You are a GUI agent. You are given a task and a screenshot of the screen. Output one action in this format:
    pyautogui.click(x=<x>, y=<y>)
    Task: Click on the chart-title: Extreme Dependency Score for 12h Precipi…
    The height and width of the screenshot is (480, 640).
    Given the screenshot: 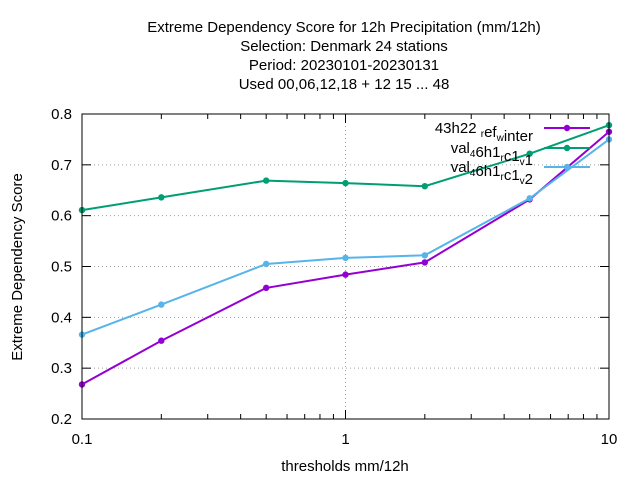 What is the action you would take?
    pyautogui.click(x=344, y=56)
    